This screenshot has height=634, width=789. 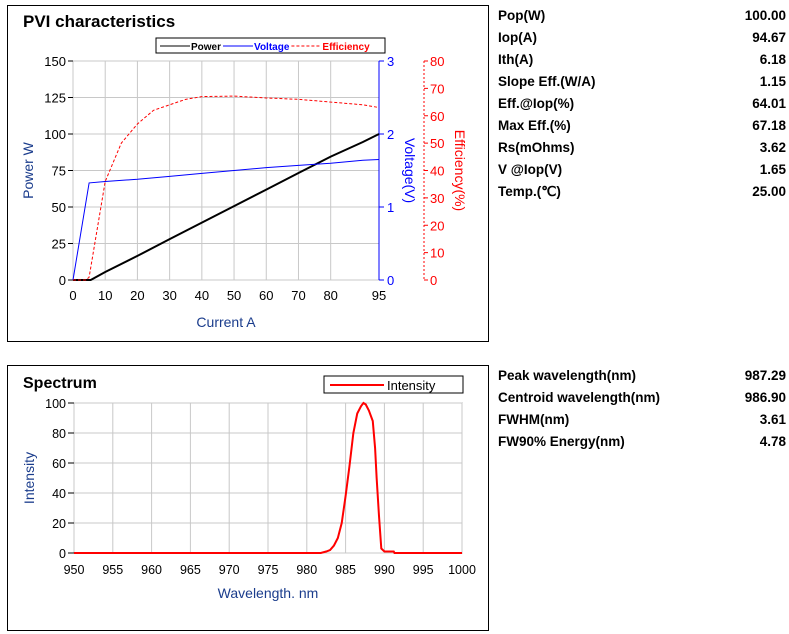 What do you see at coordinates (59, 171) in the screenshot?
I see `power-tick-label: 75` at bounding box center [59, 171].